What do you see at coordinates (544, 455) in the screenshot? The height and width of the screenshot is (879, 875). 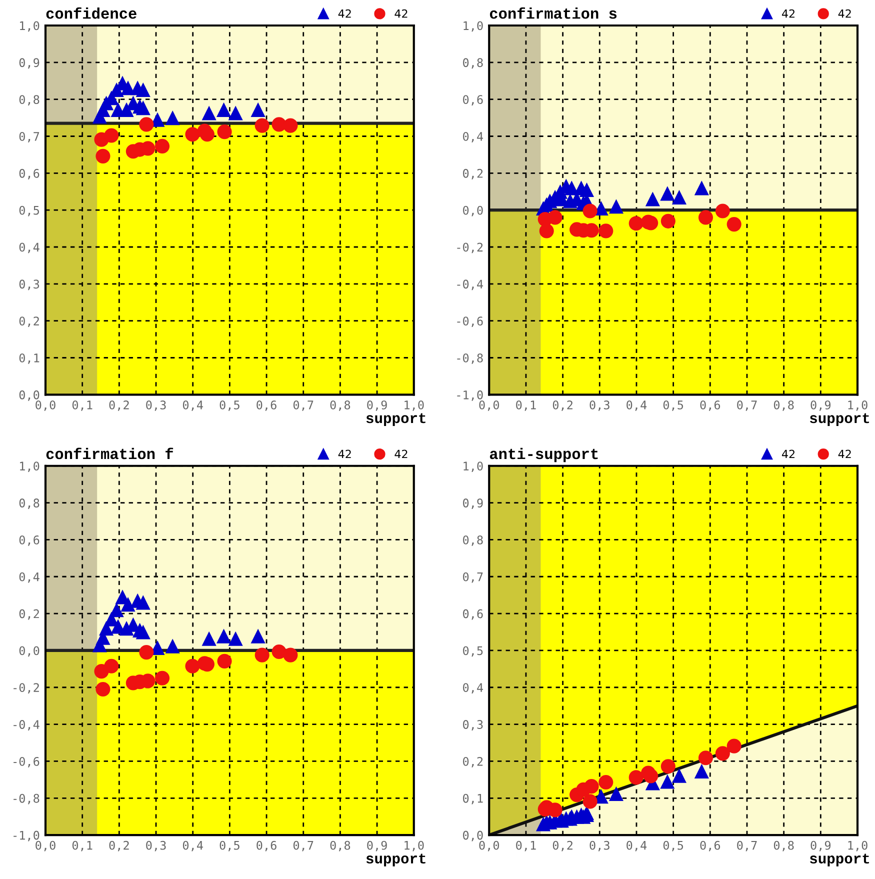 I see `chart-title: anti-support` at bounding box center [544, 455].